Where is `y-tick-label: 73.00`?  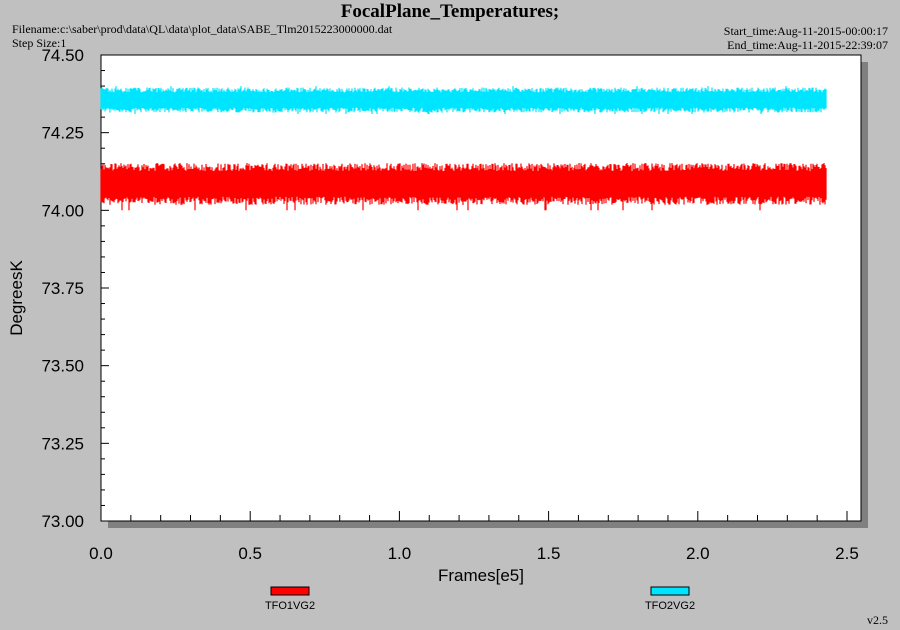 y-tick-label: 73.00 is located at coordinates (62, 521).